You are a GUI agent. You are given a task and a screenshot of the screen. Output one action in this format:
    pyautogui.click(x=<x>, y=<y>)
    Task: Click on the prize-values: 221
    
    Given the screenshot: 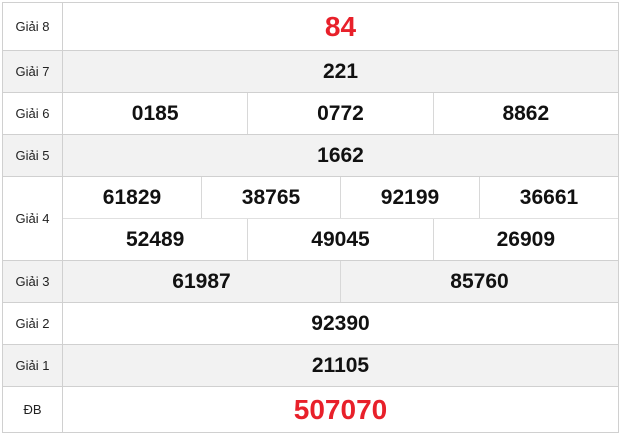 What is the action you would take?
    pyautogui.click(x=340, y=71)
    